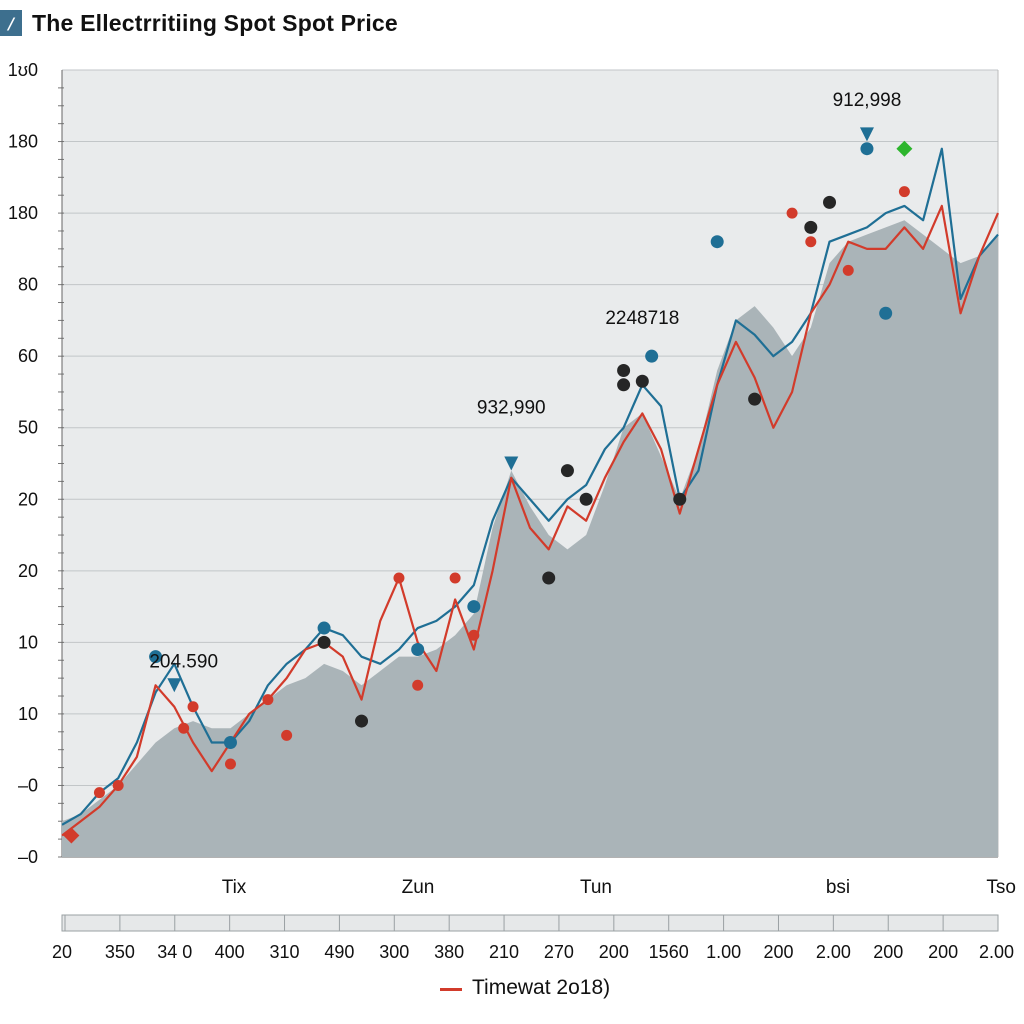 The image size is (1024, 1024). Describe the element at coordinates (28, 428) in the screenshot. I see `y-tick-label: 50` at that location.